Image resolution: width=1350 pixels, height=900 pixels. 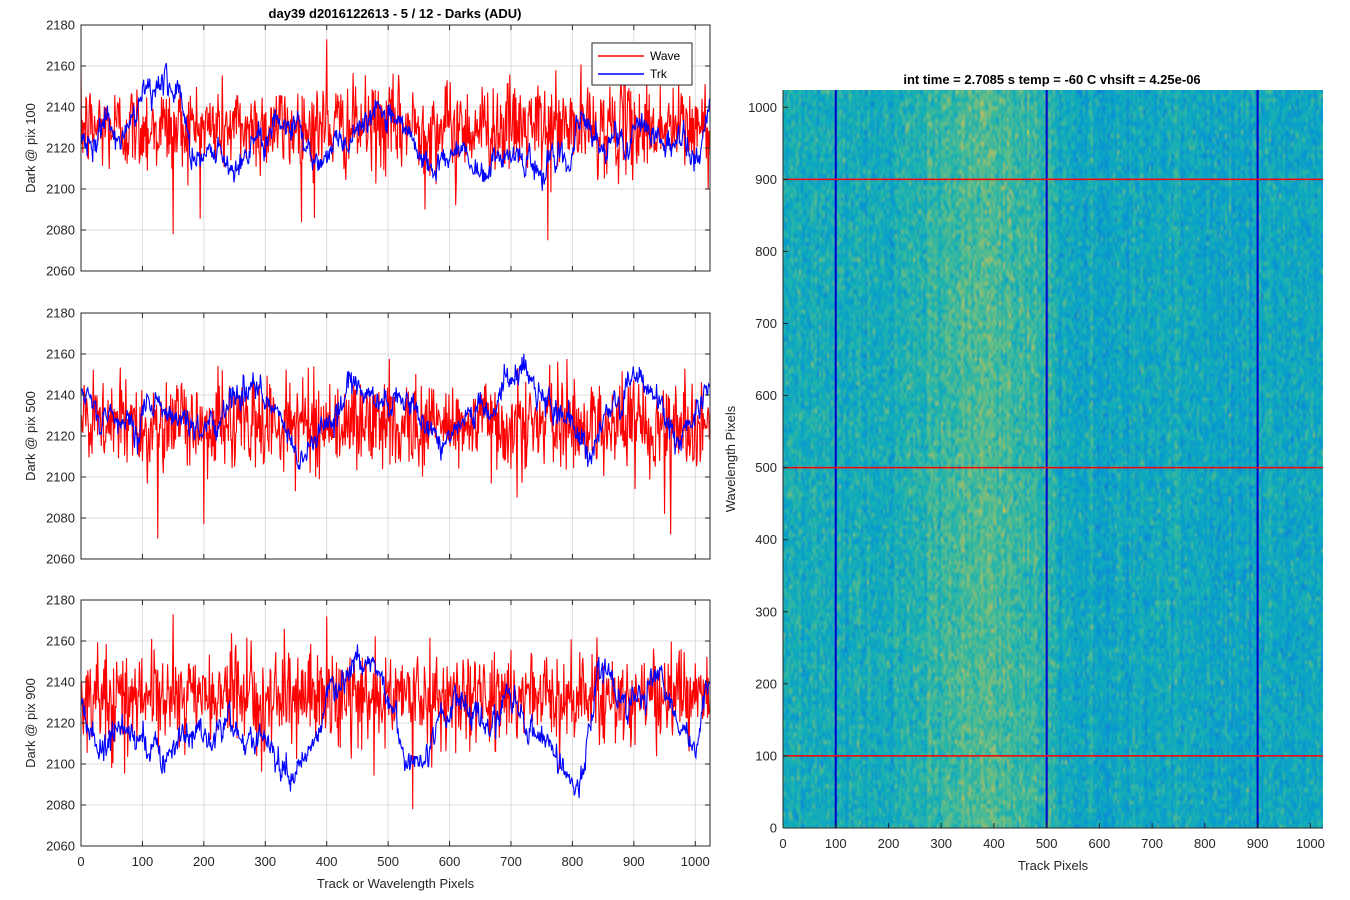 I want to click on legend: Wave Trk, so click(x=642, y=64).